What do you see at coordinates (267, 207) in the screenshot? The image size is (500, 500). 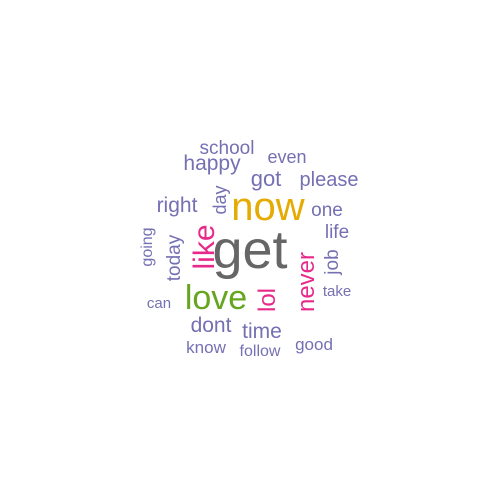 I see `word-now: now` at bounding box center [267, 207].